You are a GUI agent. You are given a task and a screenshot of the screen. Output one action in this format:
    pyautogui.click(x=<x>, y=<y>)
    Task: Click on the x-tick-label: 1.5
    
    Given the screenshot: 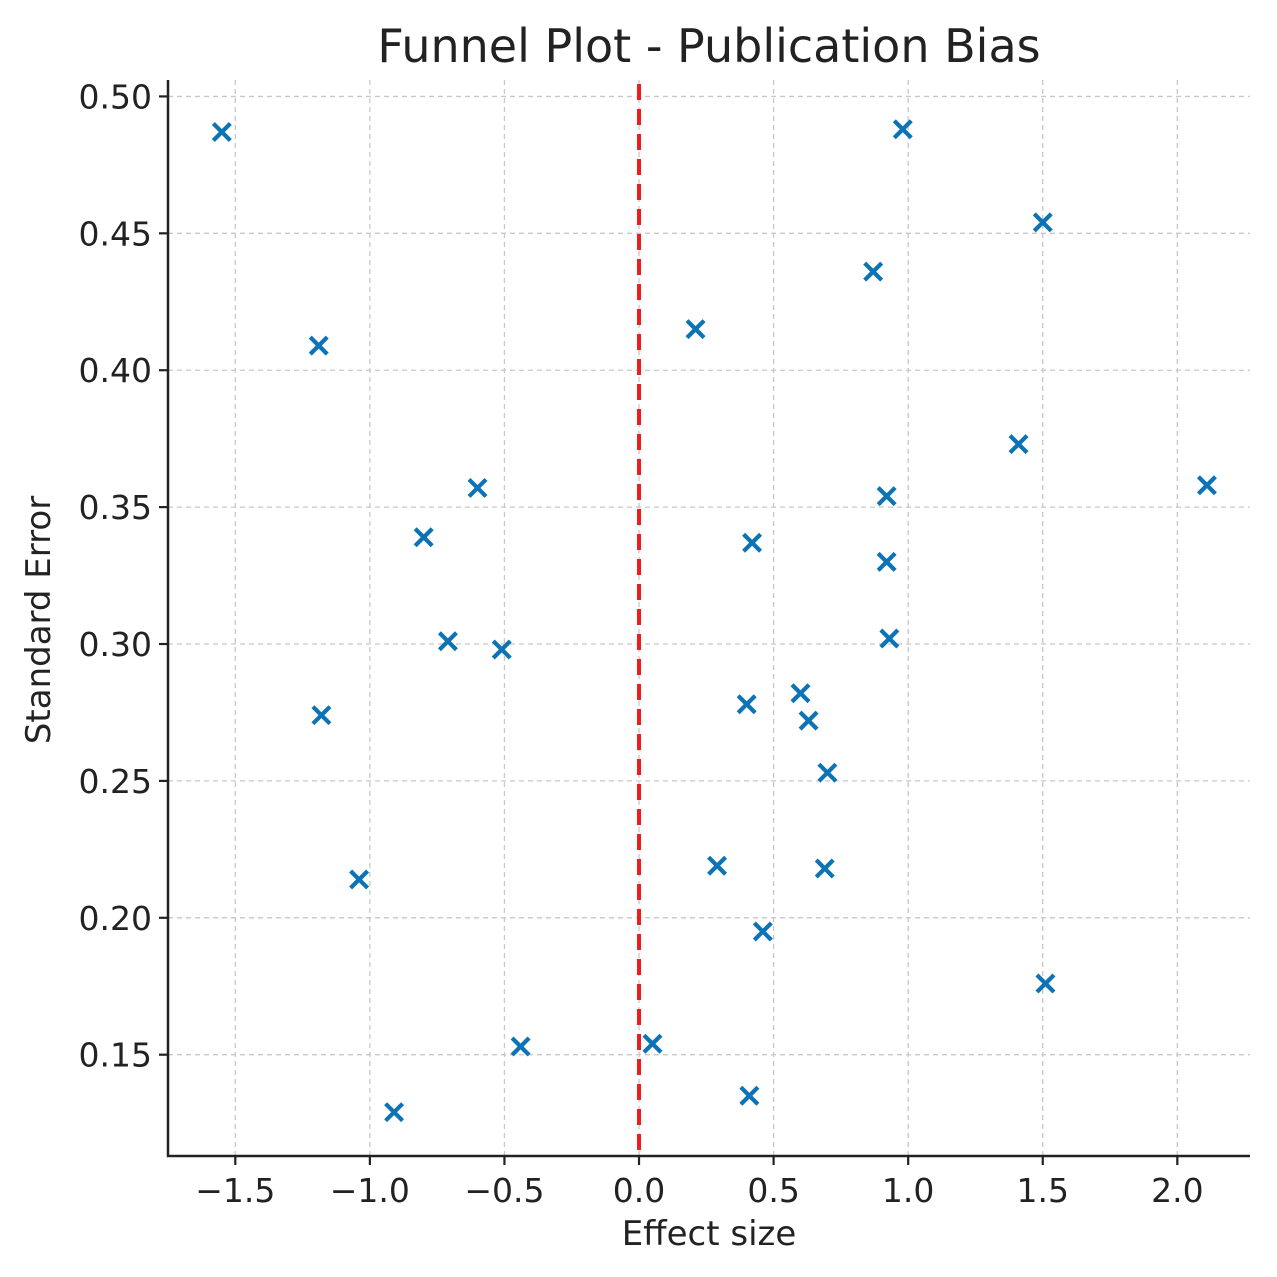 What is the action you would take?
    pyautogui.click(x=1043, y=1190)
    